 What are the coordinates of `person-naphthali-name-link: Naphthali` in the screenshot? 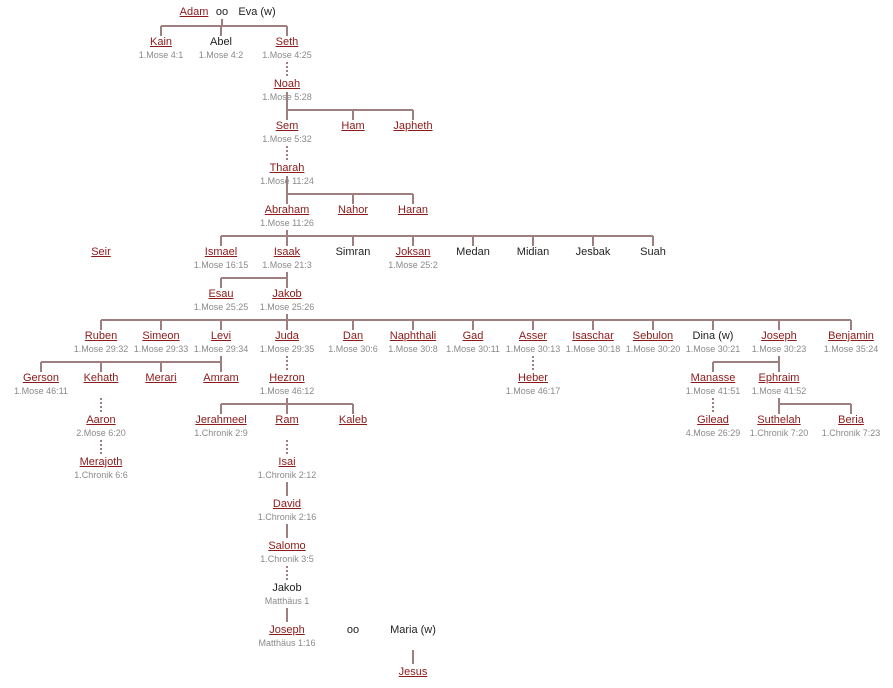 It's located at (413, 336).